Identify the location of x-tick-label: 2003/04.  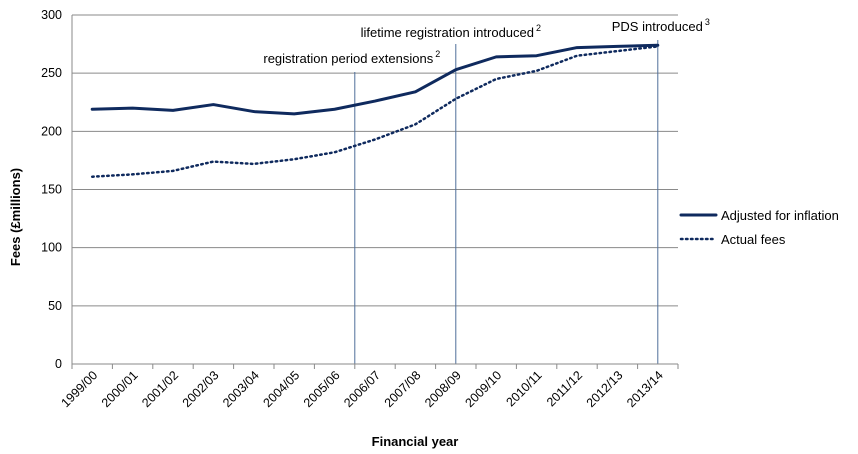
(241, 389).